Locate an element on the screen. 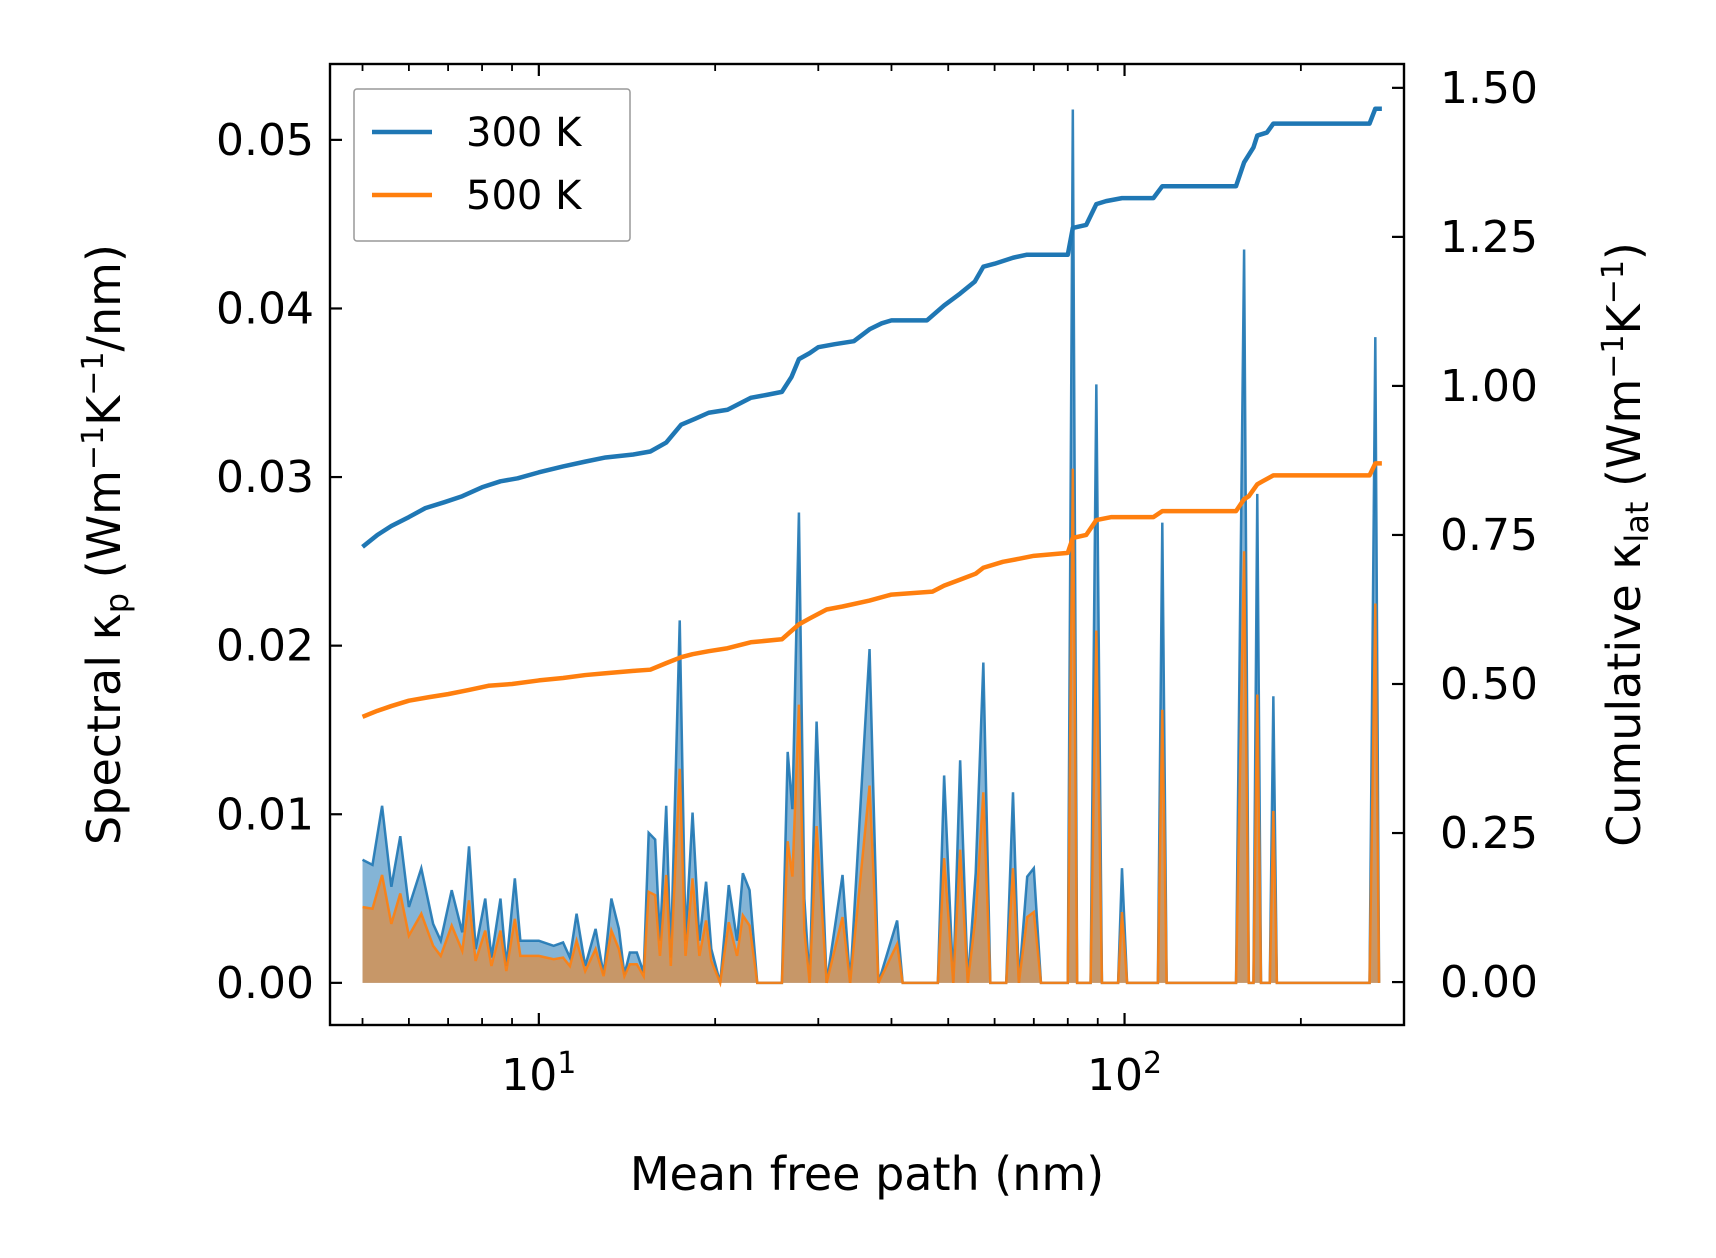 Image resolution: width=1716 pixels, height=1258 pixels. y-left-tick-label: 0.02 is located at coordinates (265, 646).